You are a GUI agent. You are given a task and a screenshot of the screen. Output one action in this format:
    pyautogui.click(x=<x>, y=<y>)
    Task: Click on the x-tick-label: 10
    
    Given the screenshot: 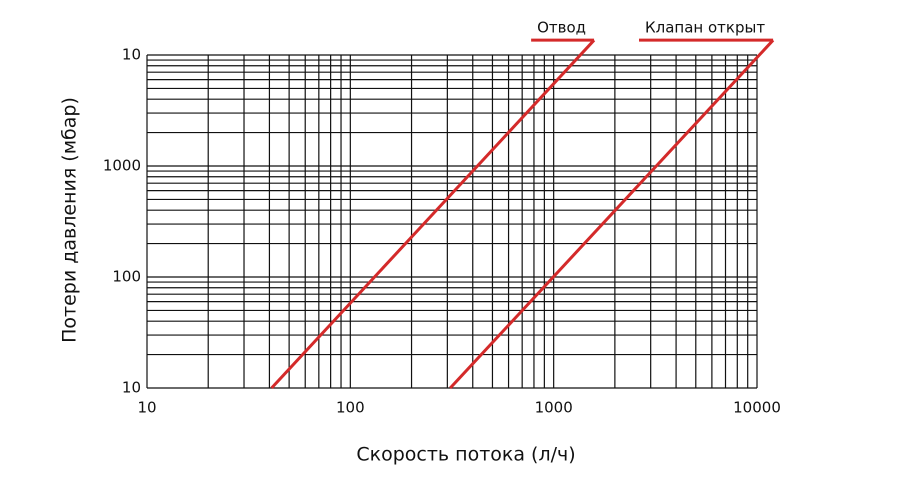 What is the action you would take?
    pyautogui.click(x=146, y=408)
    